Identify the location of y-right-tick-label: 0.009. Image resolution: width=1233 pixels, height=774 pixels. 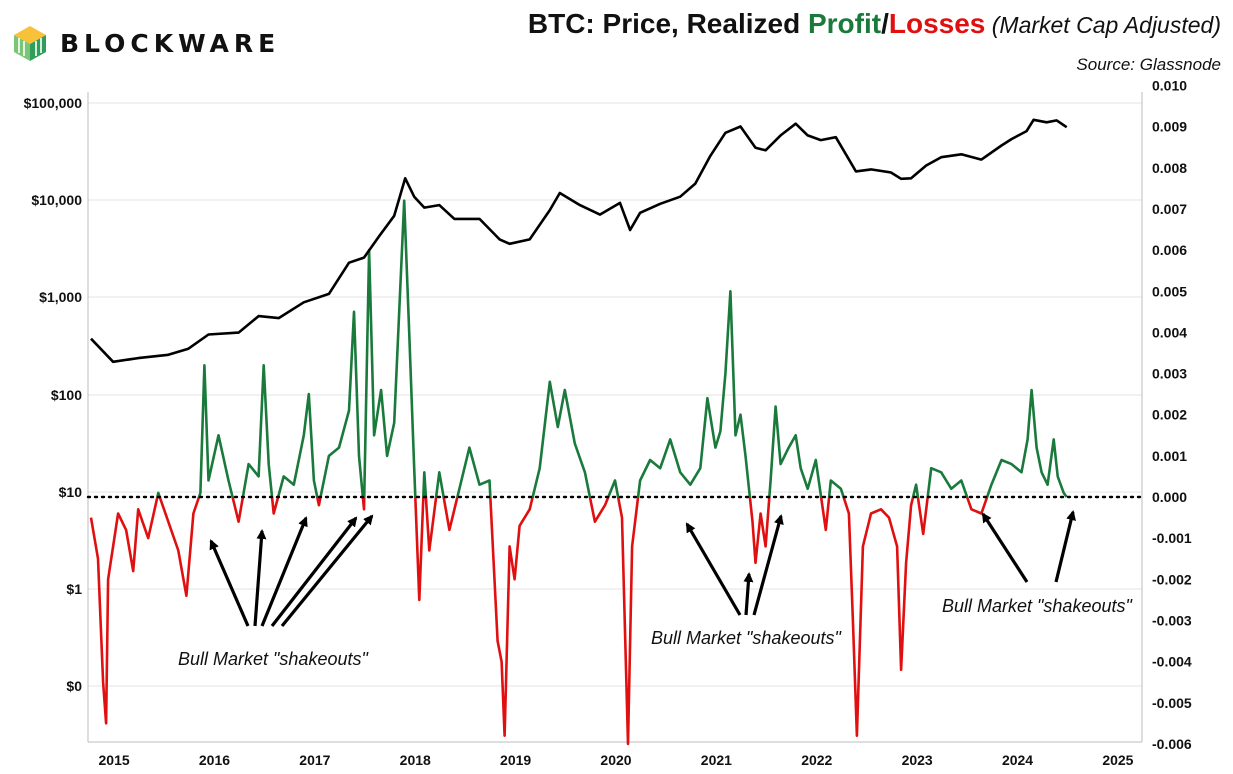
(1169, 127).